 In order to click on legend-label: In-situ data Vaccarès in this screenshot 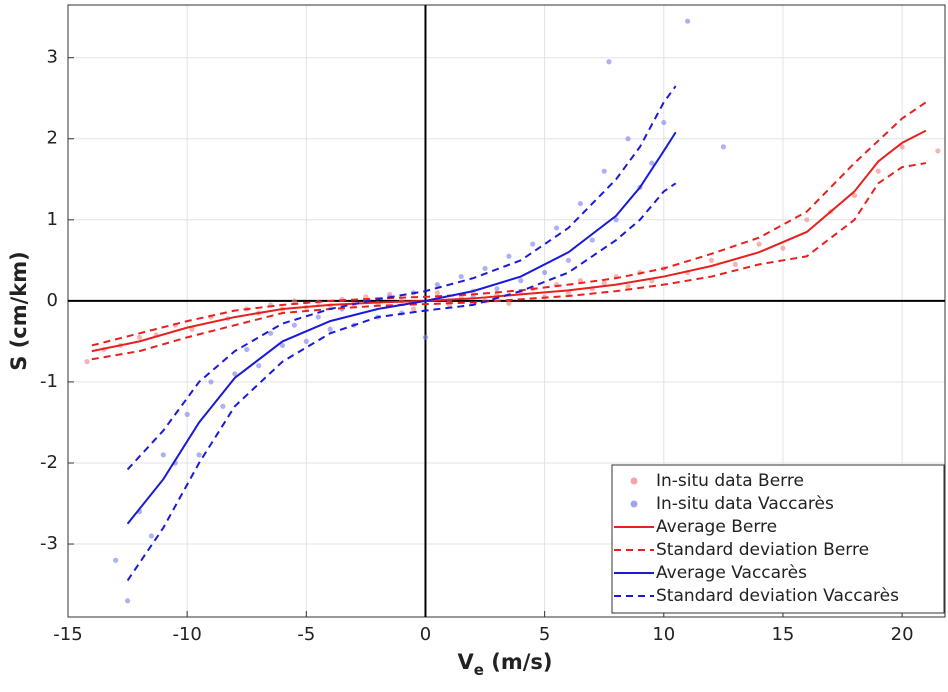, I will do `click(745, 504)`.